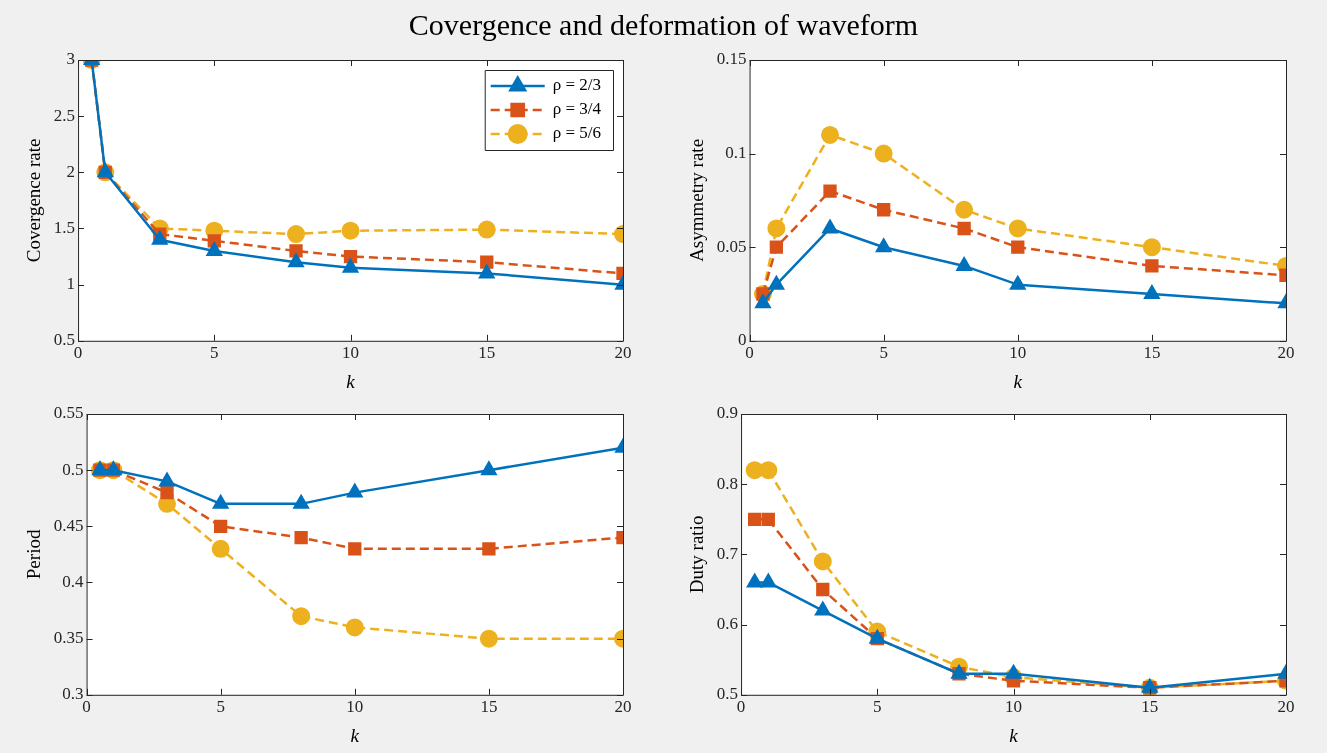 This screenshot has width=1327, height=753. Describe the element at coordinates (73, 581) in the screenshot. I see `y-tick-label: 0.4` at that location.